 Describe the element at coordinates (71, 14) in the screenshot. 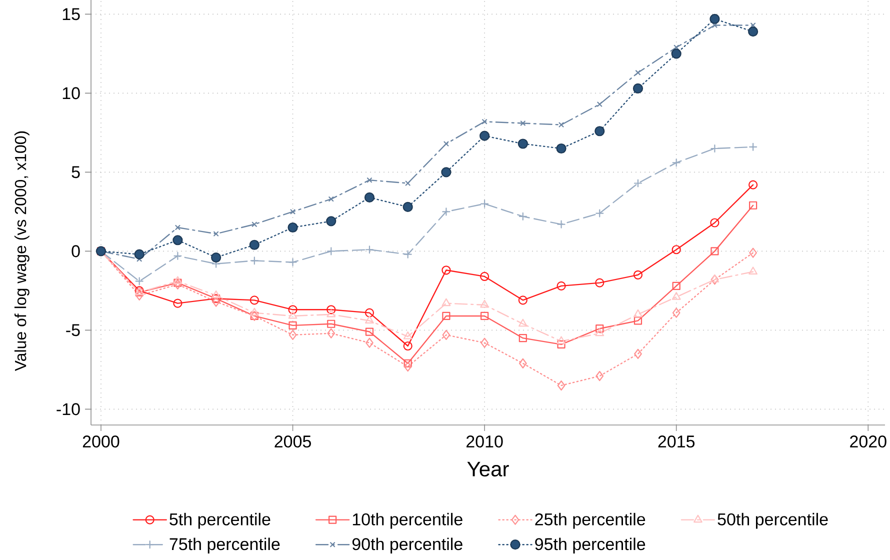

I see `y-tick-label: 15` at that location.